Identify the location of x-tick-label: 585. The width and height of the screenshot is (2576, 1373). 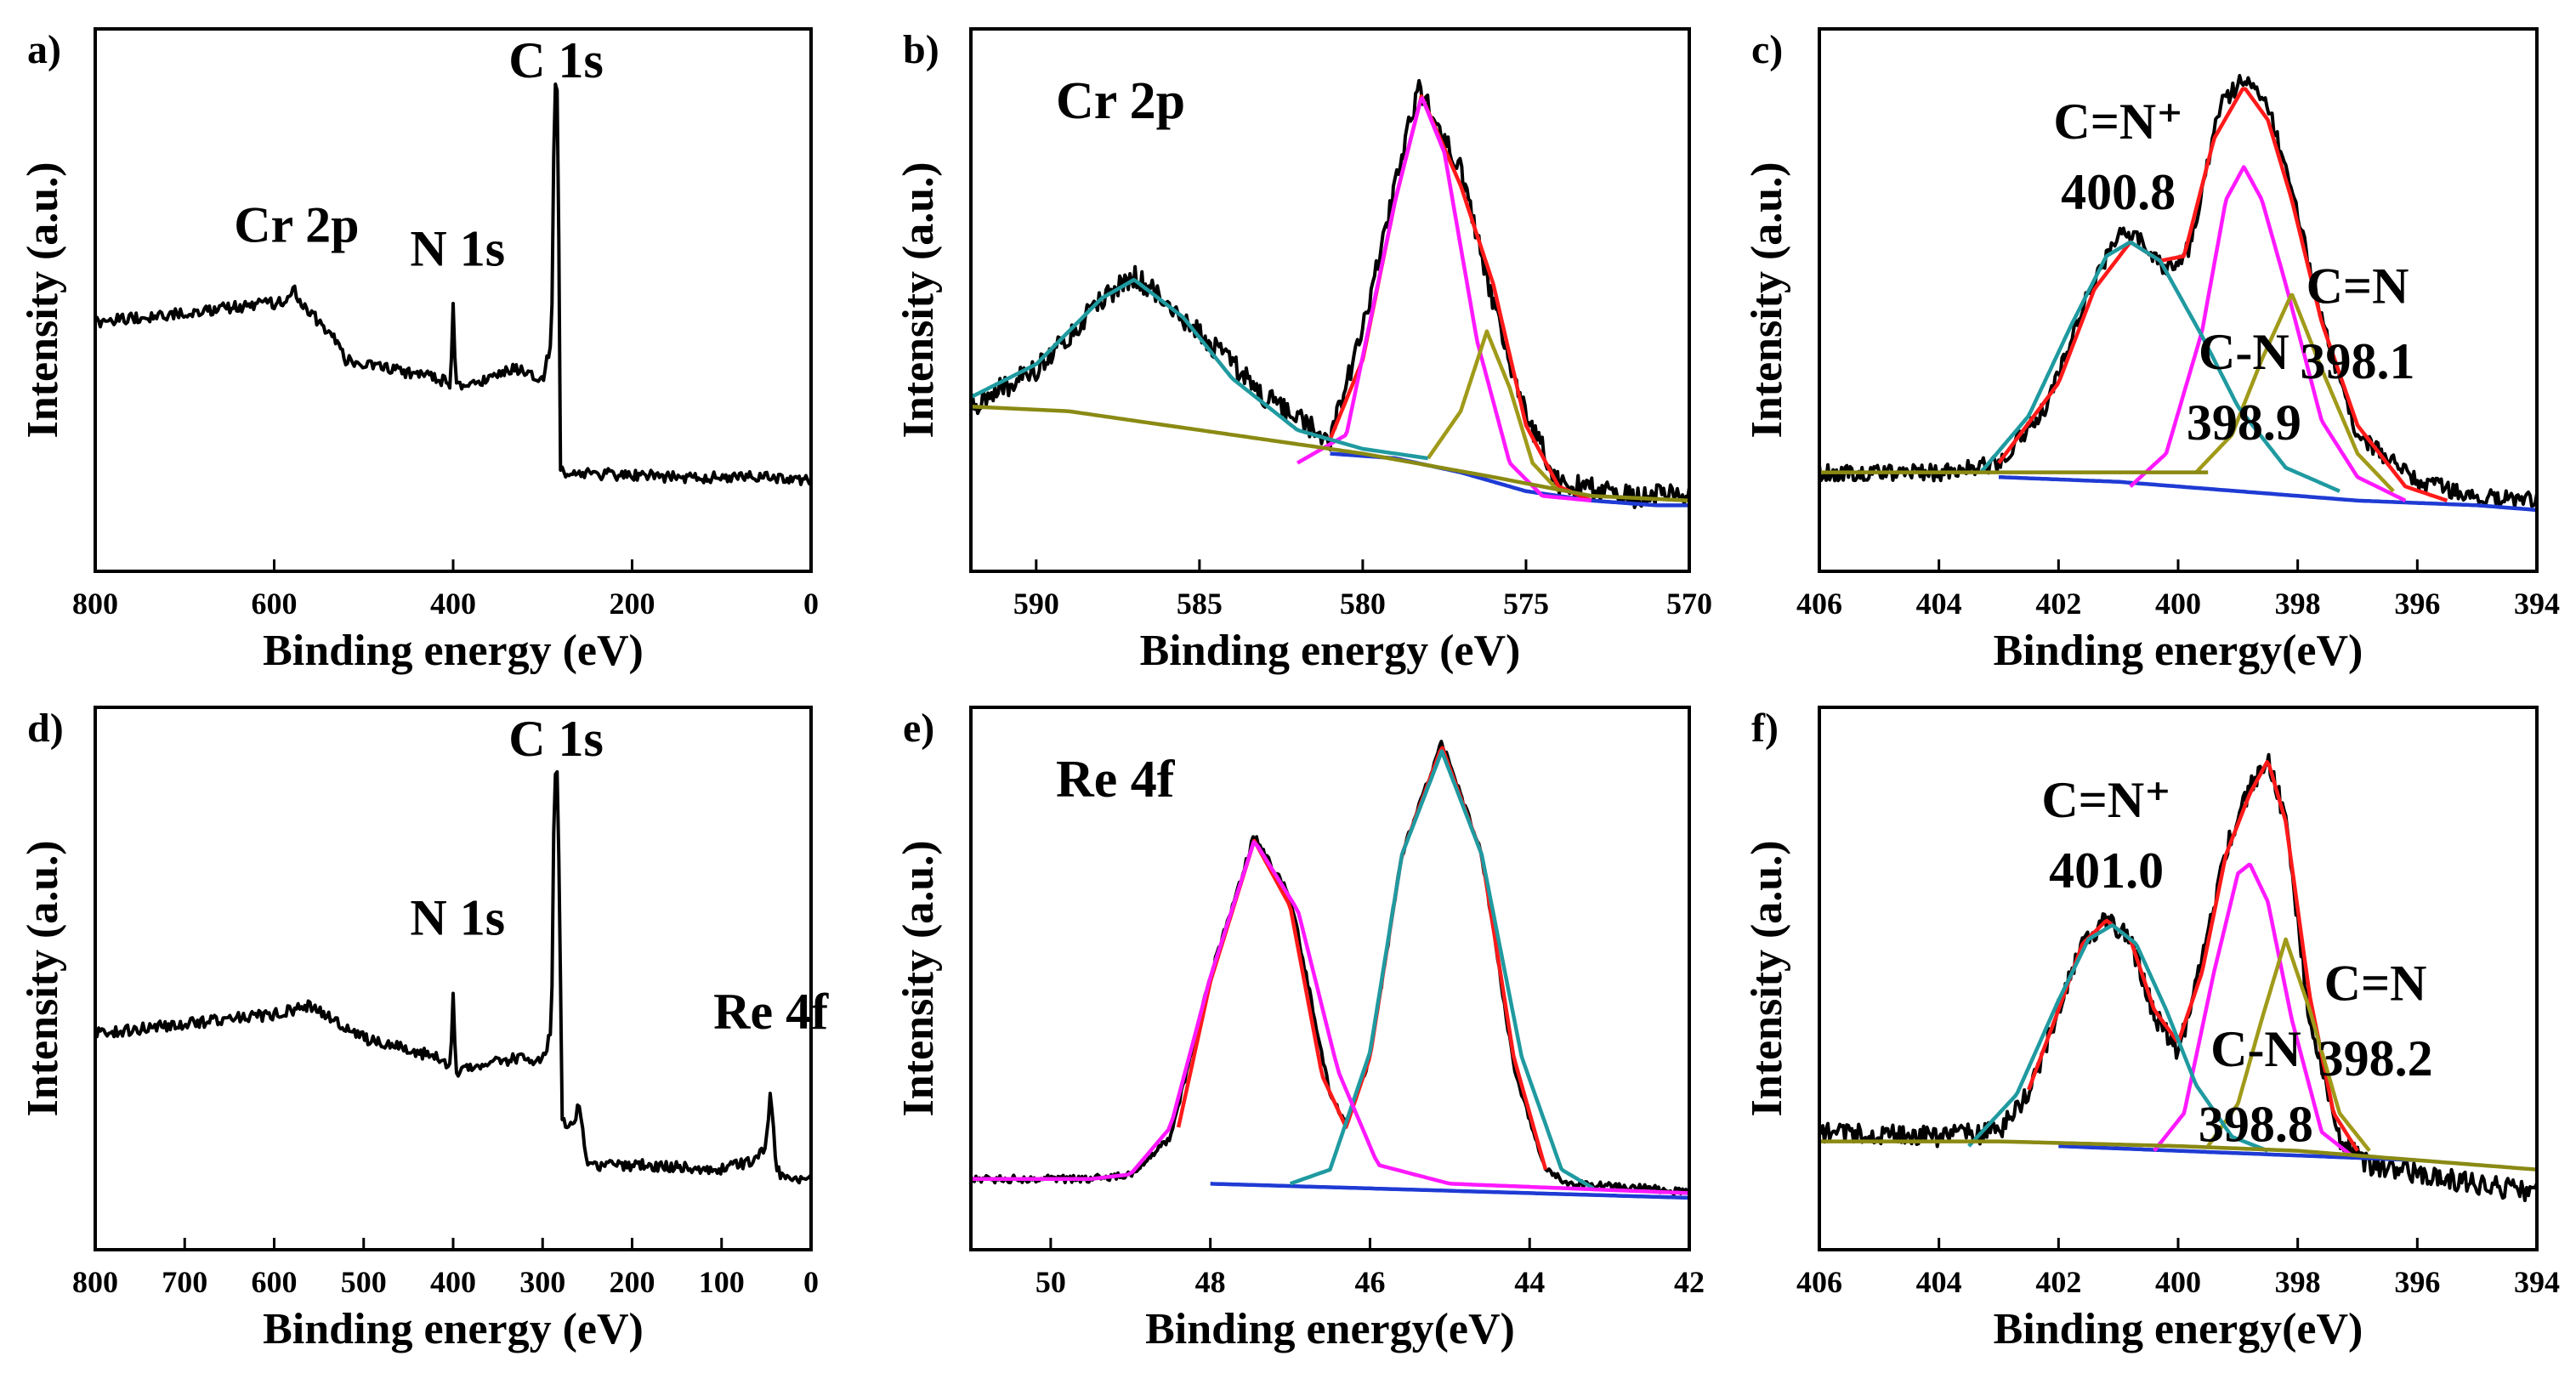
(1200, 604).